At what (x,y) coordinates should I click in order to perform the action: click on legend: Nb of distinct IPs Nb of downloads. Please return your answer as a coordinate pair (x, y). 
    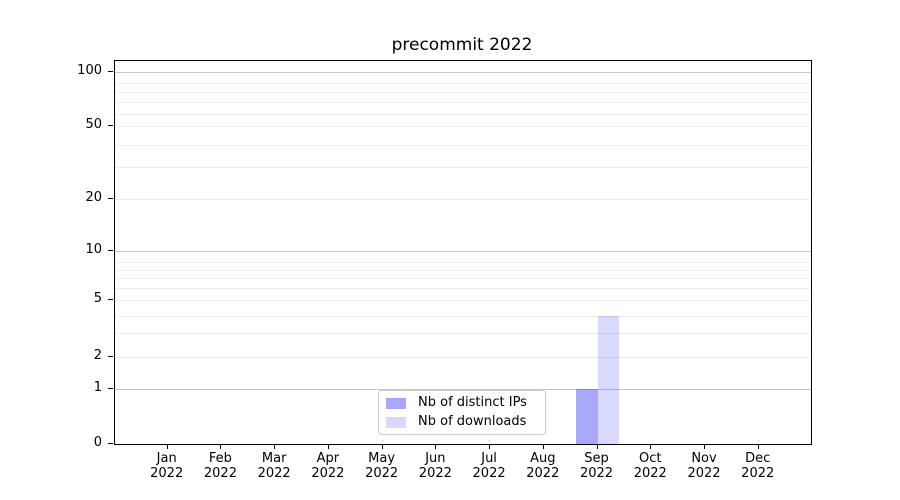
    Looking at the image, I should click on (462, 412).